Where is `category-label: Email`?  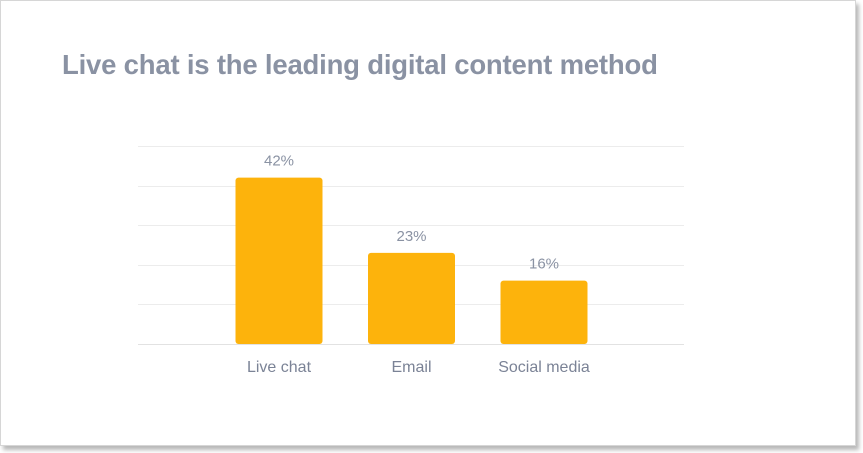
category-label: Email is located at coordinates (411, 367).